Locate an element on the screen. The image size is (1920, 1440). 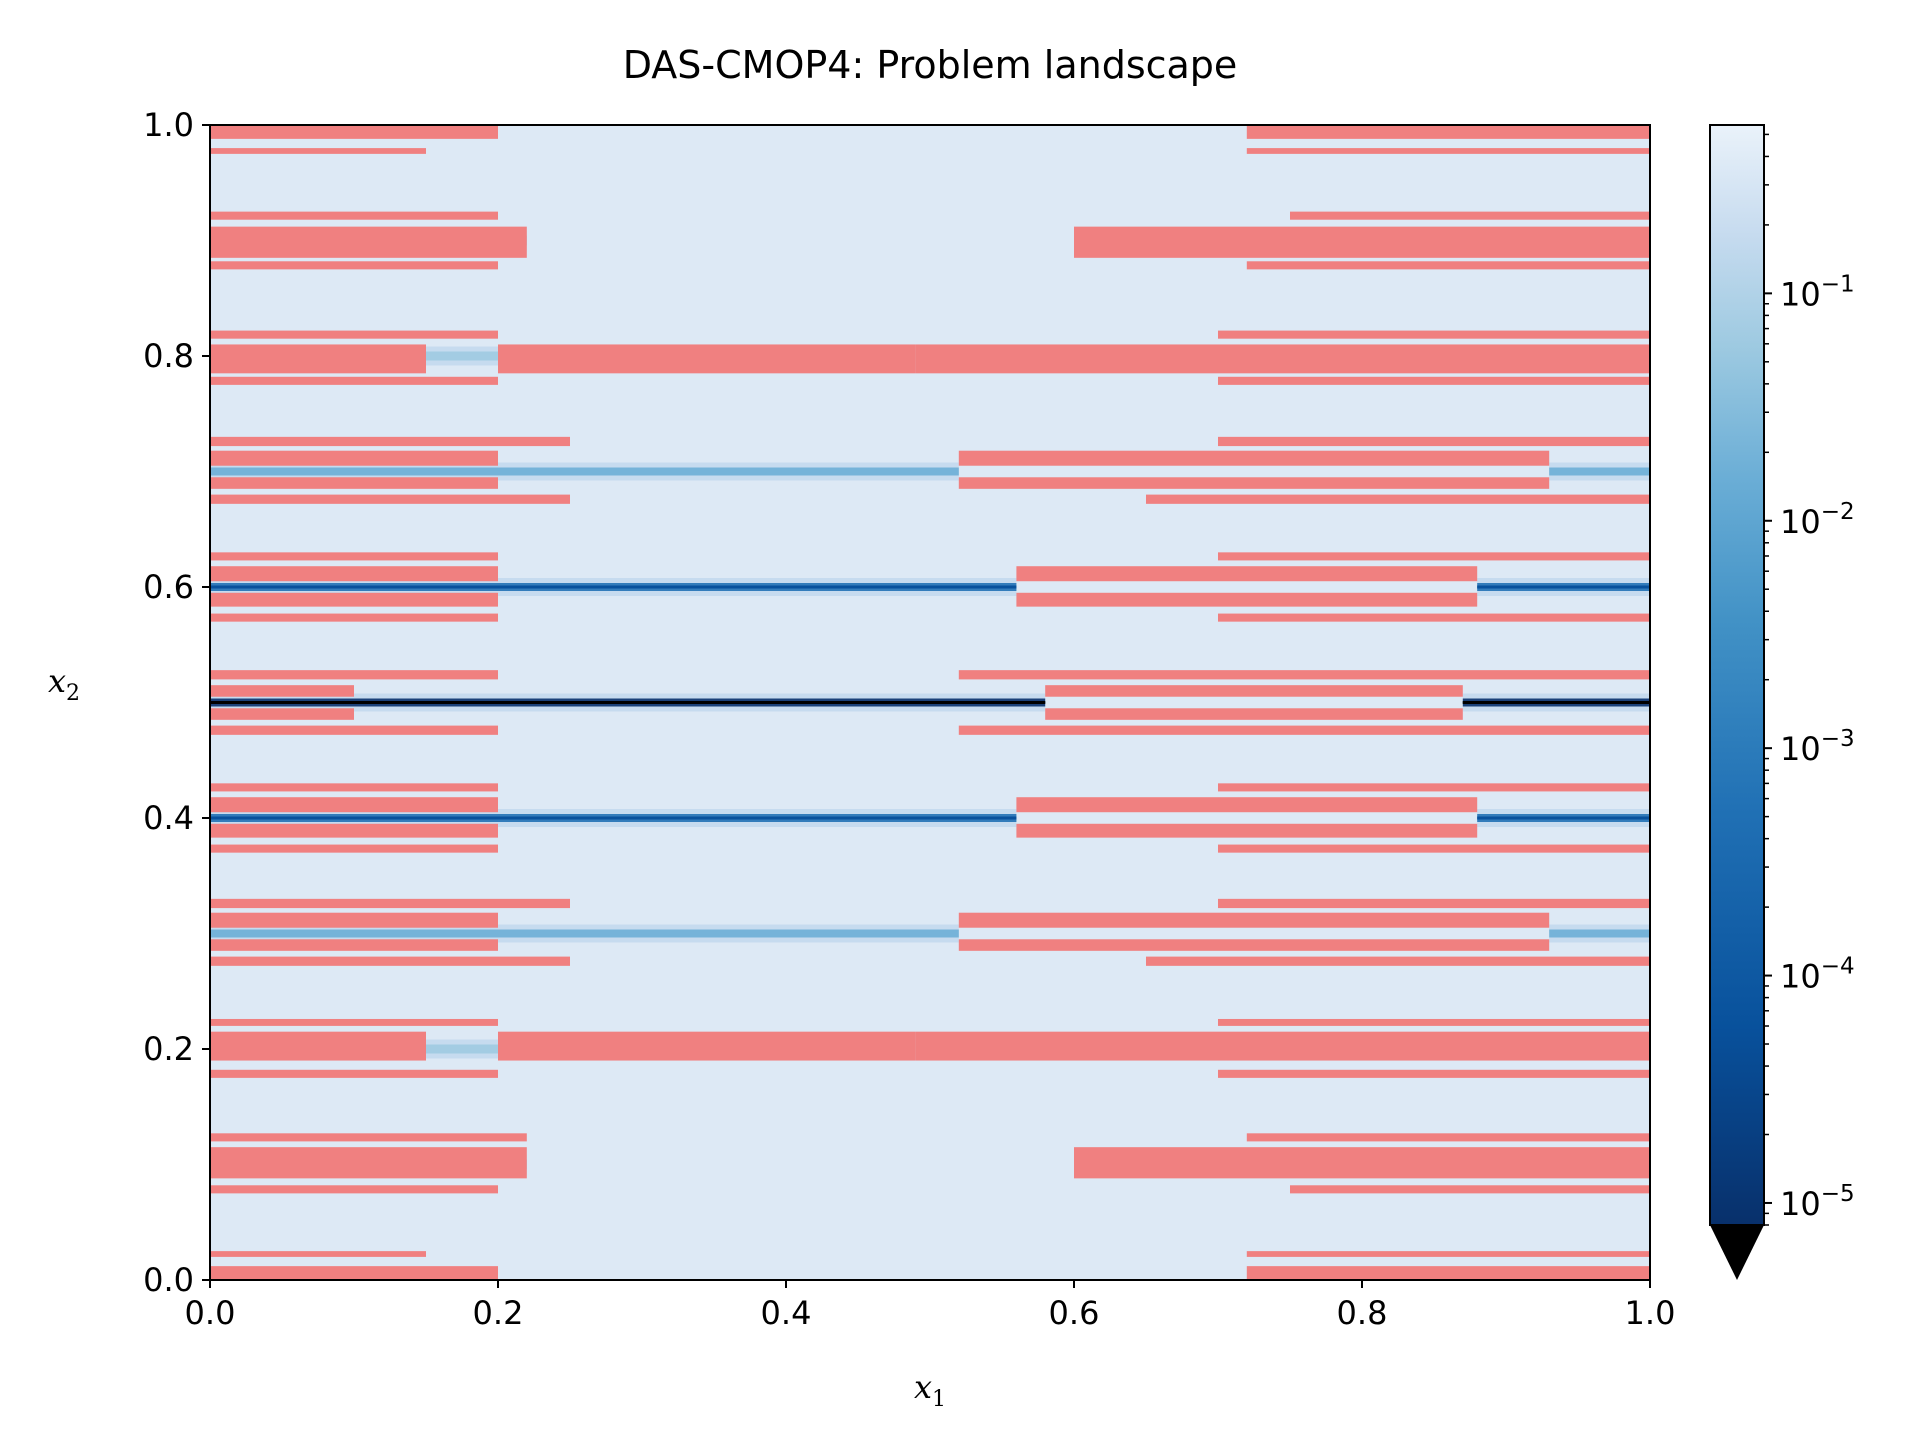
colorbar-tick-label-3: 10⁻⁴ is located at coordinates (1817, 975).